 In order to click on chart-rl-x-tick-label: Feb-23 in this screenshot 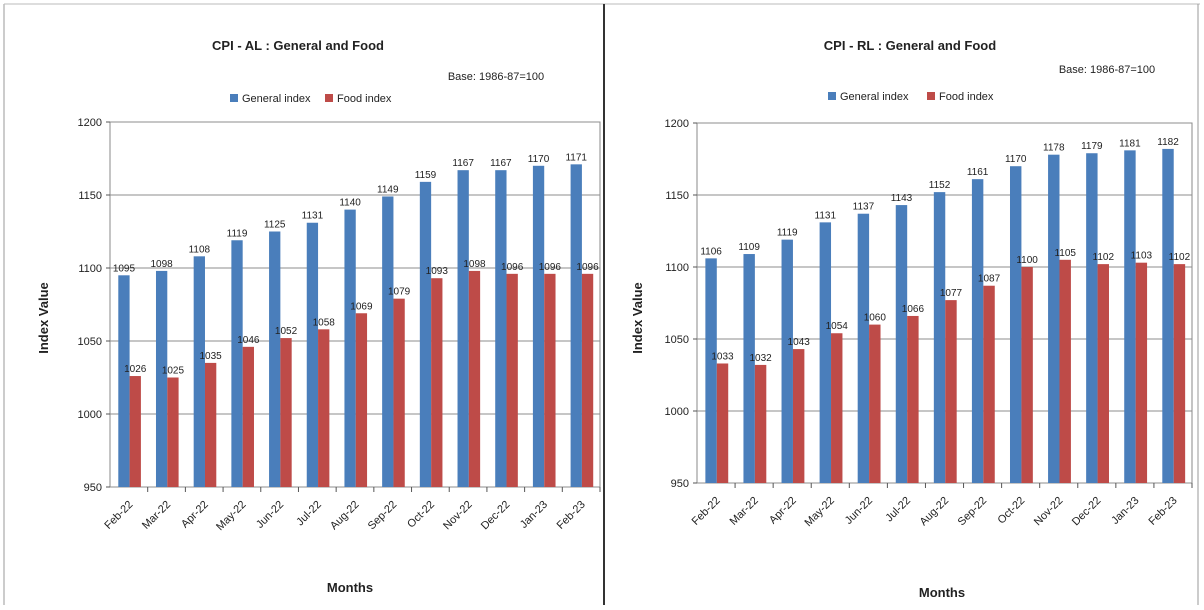, I will do `click(1163, 511)`.